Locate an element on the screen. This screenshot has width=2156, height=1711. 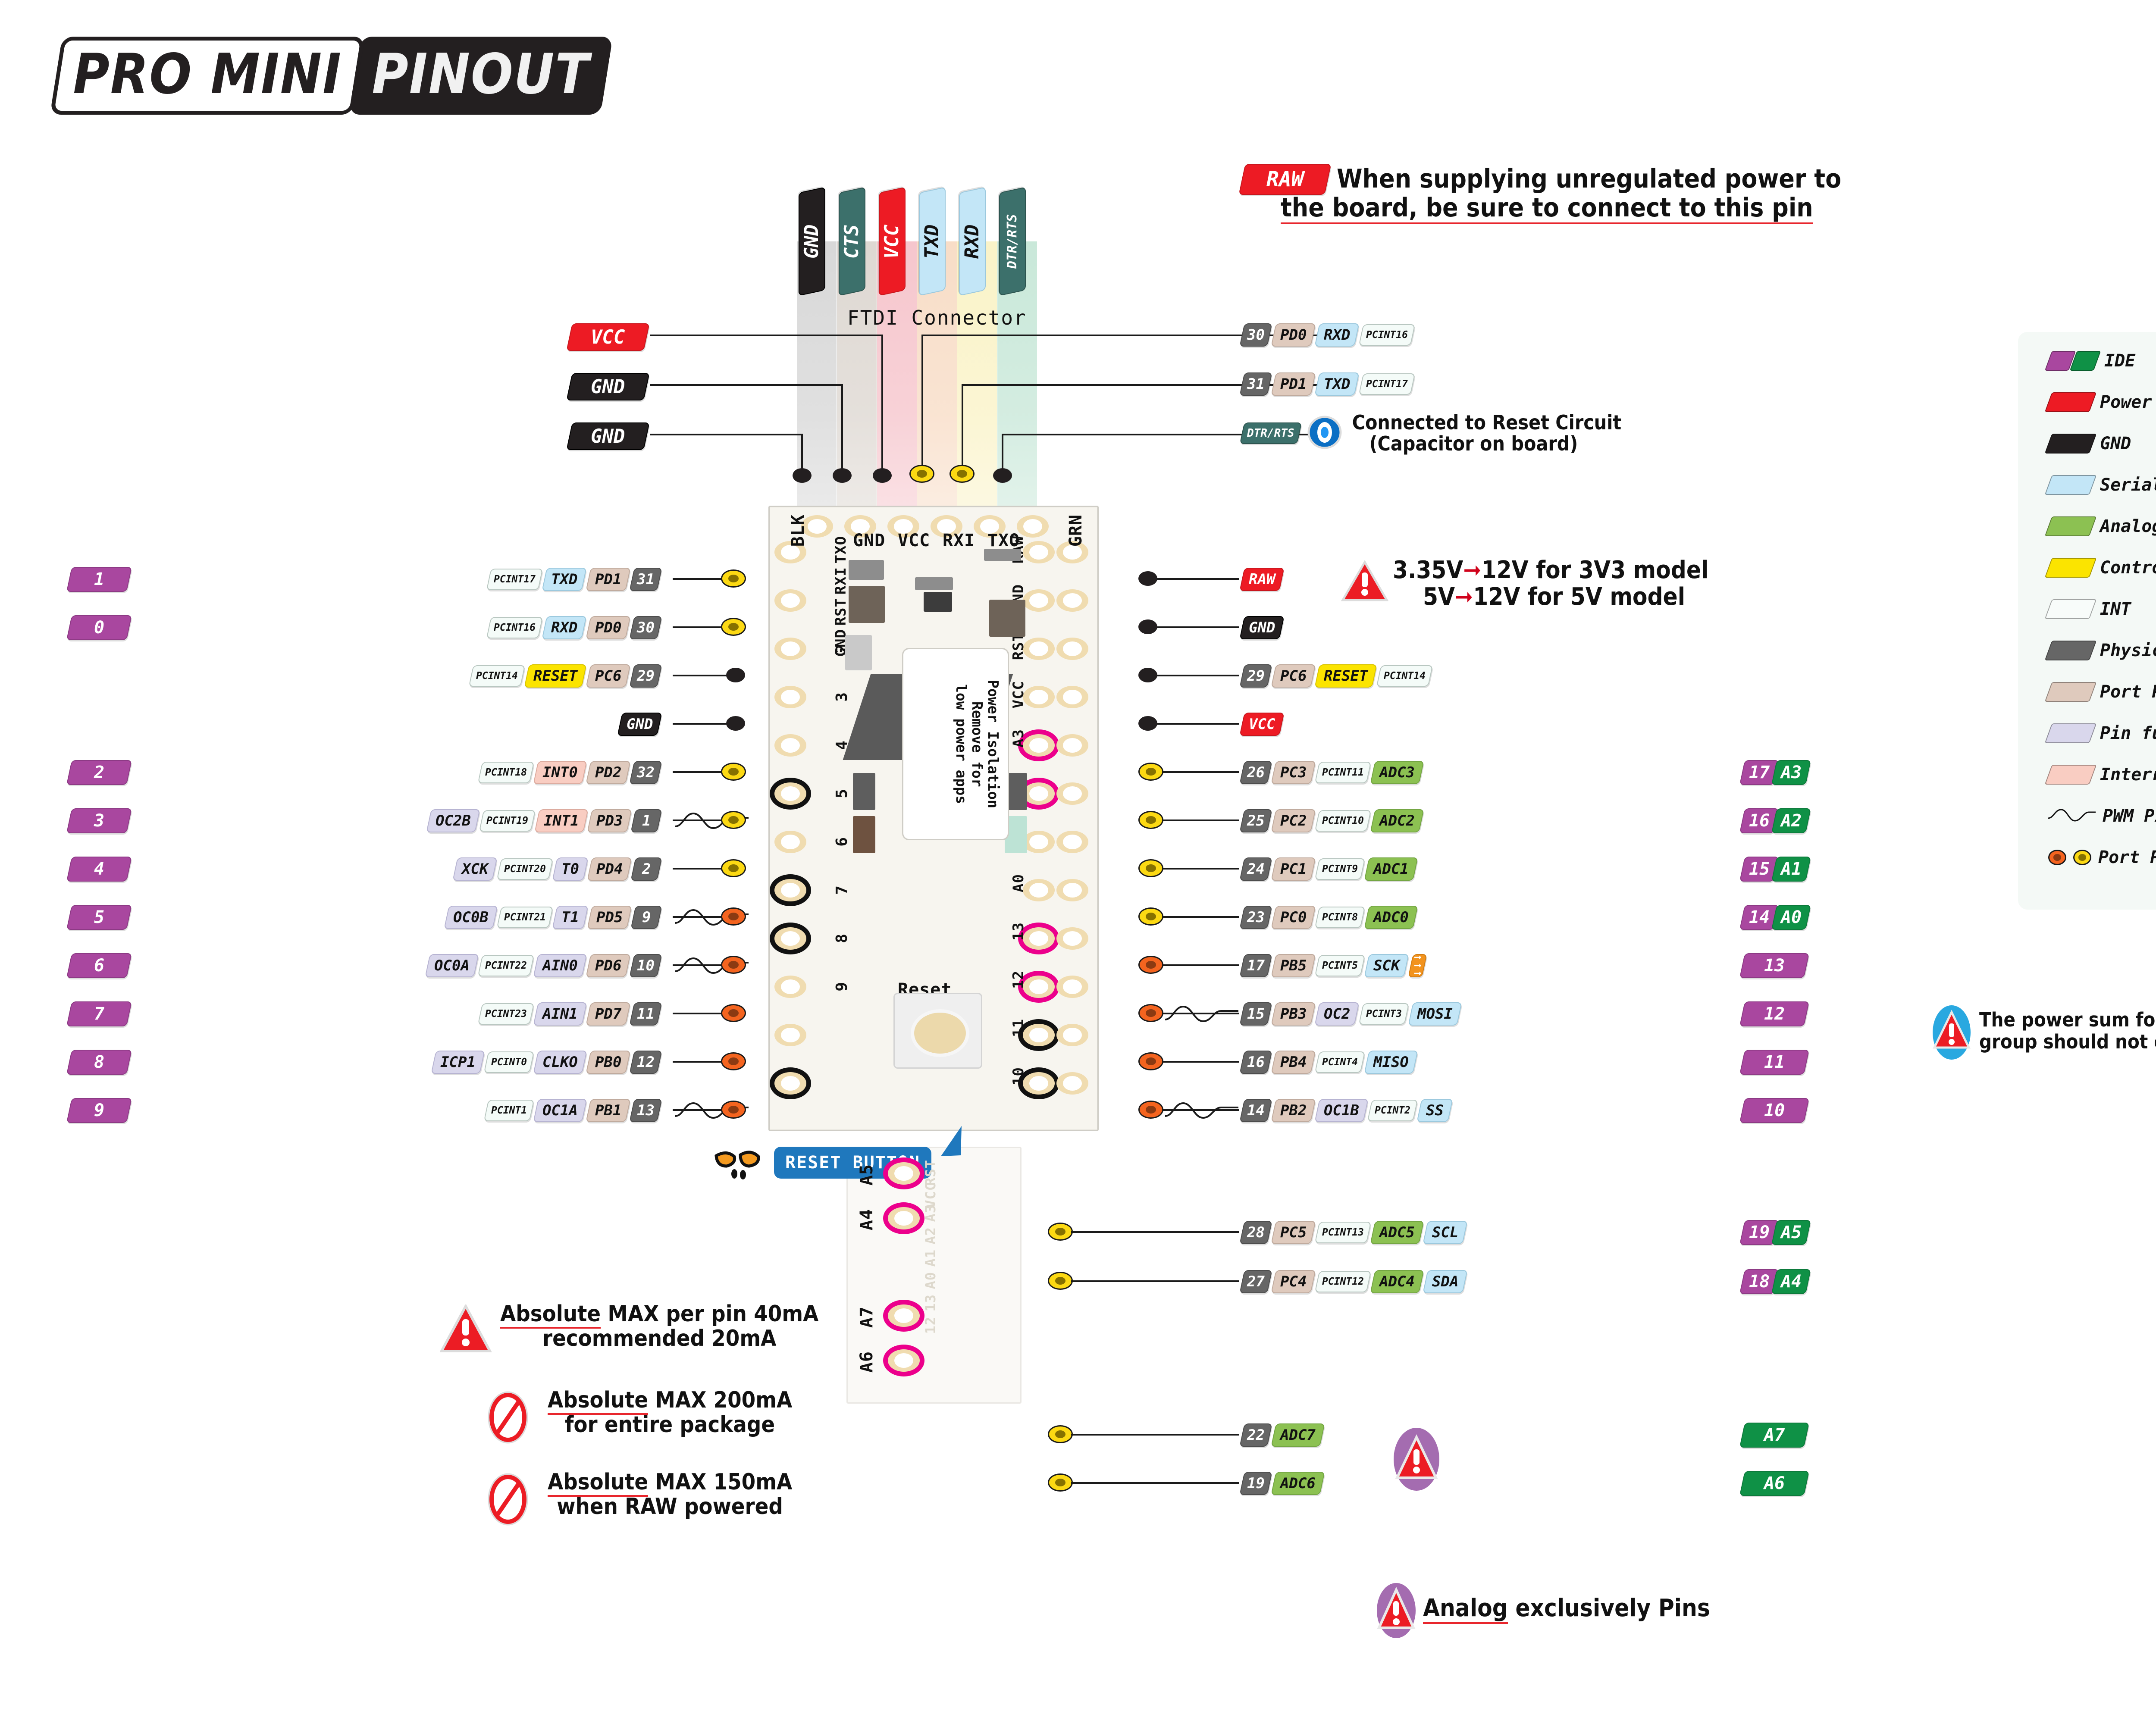
tag-port: PD6 is located at coordinates (608, 965).